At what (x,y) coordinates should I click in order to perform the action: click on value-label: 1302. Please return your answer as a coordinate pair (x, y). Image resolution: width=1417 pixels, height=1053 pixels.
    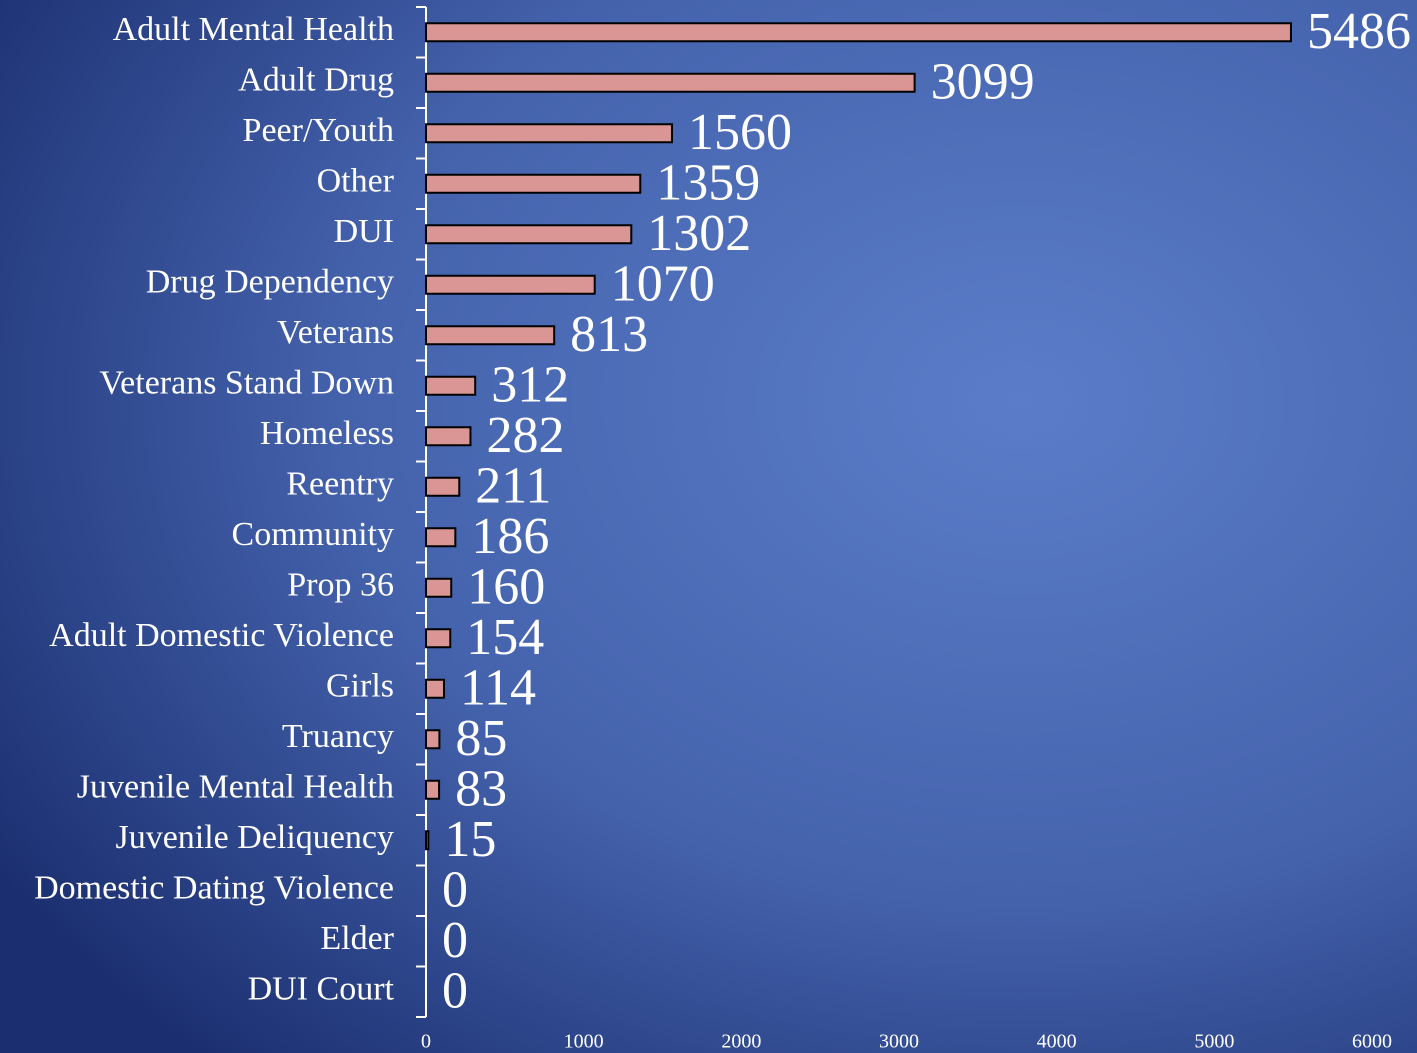
    Looking at the image, I should click on (699, 233).